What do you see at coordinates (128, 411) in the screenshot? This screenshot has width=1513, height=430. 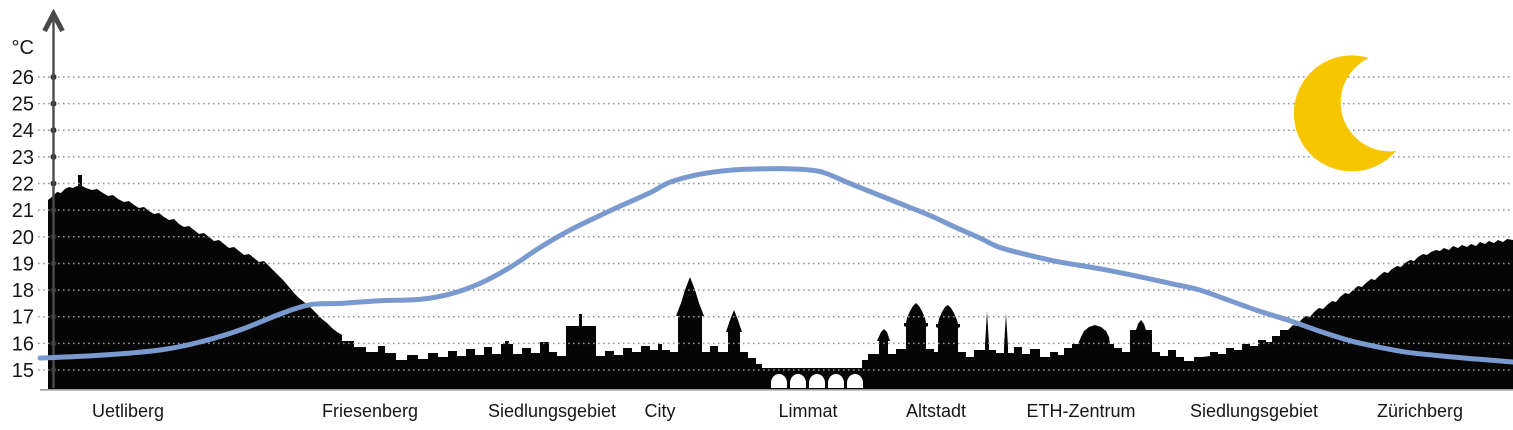 I see `x-axis-label: Uetliberg` at bounding box center [128, 411].